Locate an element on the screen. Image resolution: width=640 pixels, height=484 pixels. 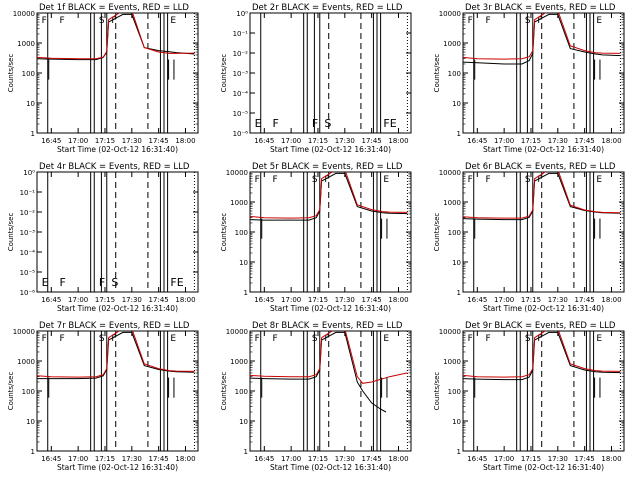
plot-frame is located at coordinates (117, 232).